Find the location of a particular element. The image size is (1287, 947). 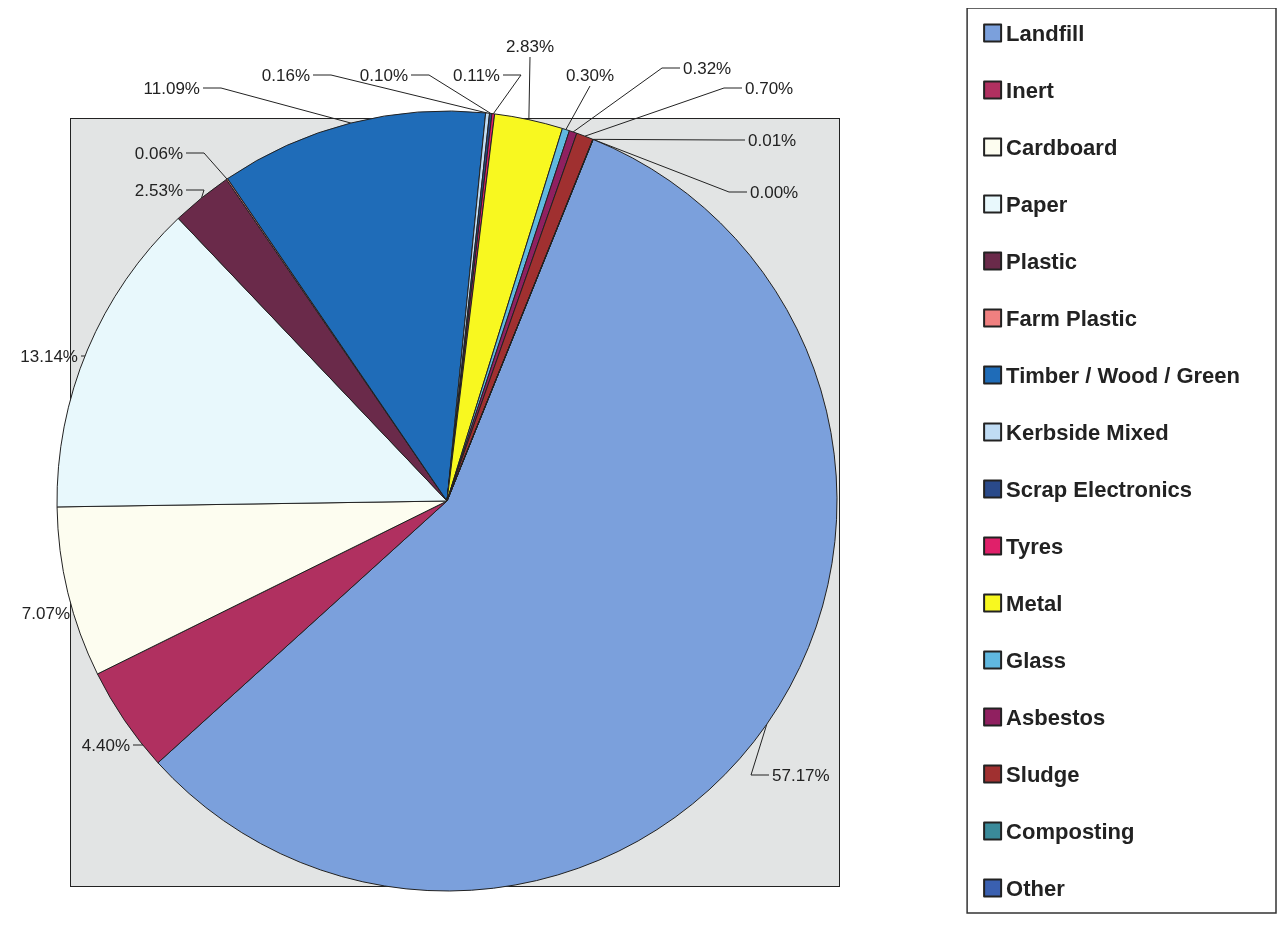

legend-label: Sludge is located at coordinates (1043, 774).